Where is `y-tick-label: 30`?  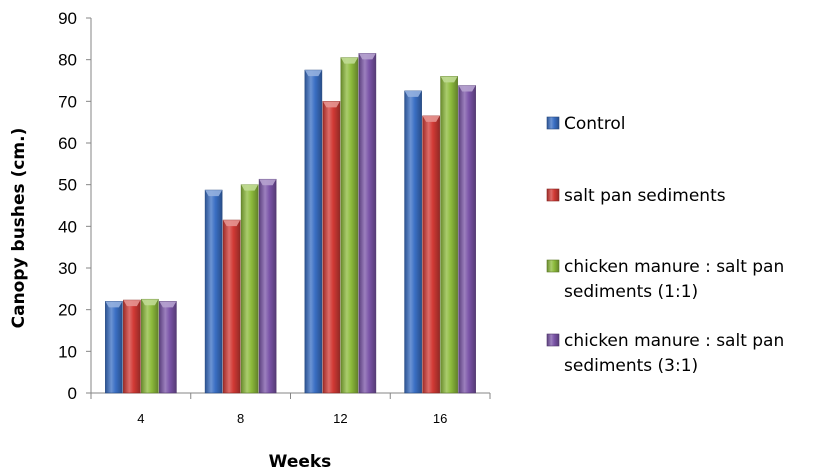 y-tick-label: 30 is located at coordinates (67, 268).